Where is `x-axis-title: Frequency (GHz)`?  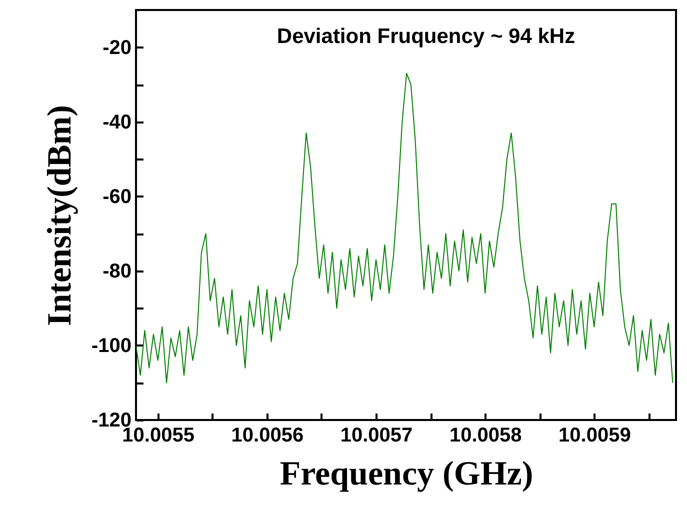 x-axis-title: Frequency (GHz) is located at coordinates (407, 474).